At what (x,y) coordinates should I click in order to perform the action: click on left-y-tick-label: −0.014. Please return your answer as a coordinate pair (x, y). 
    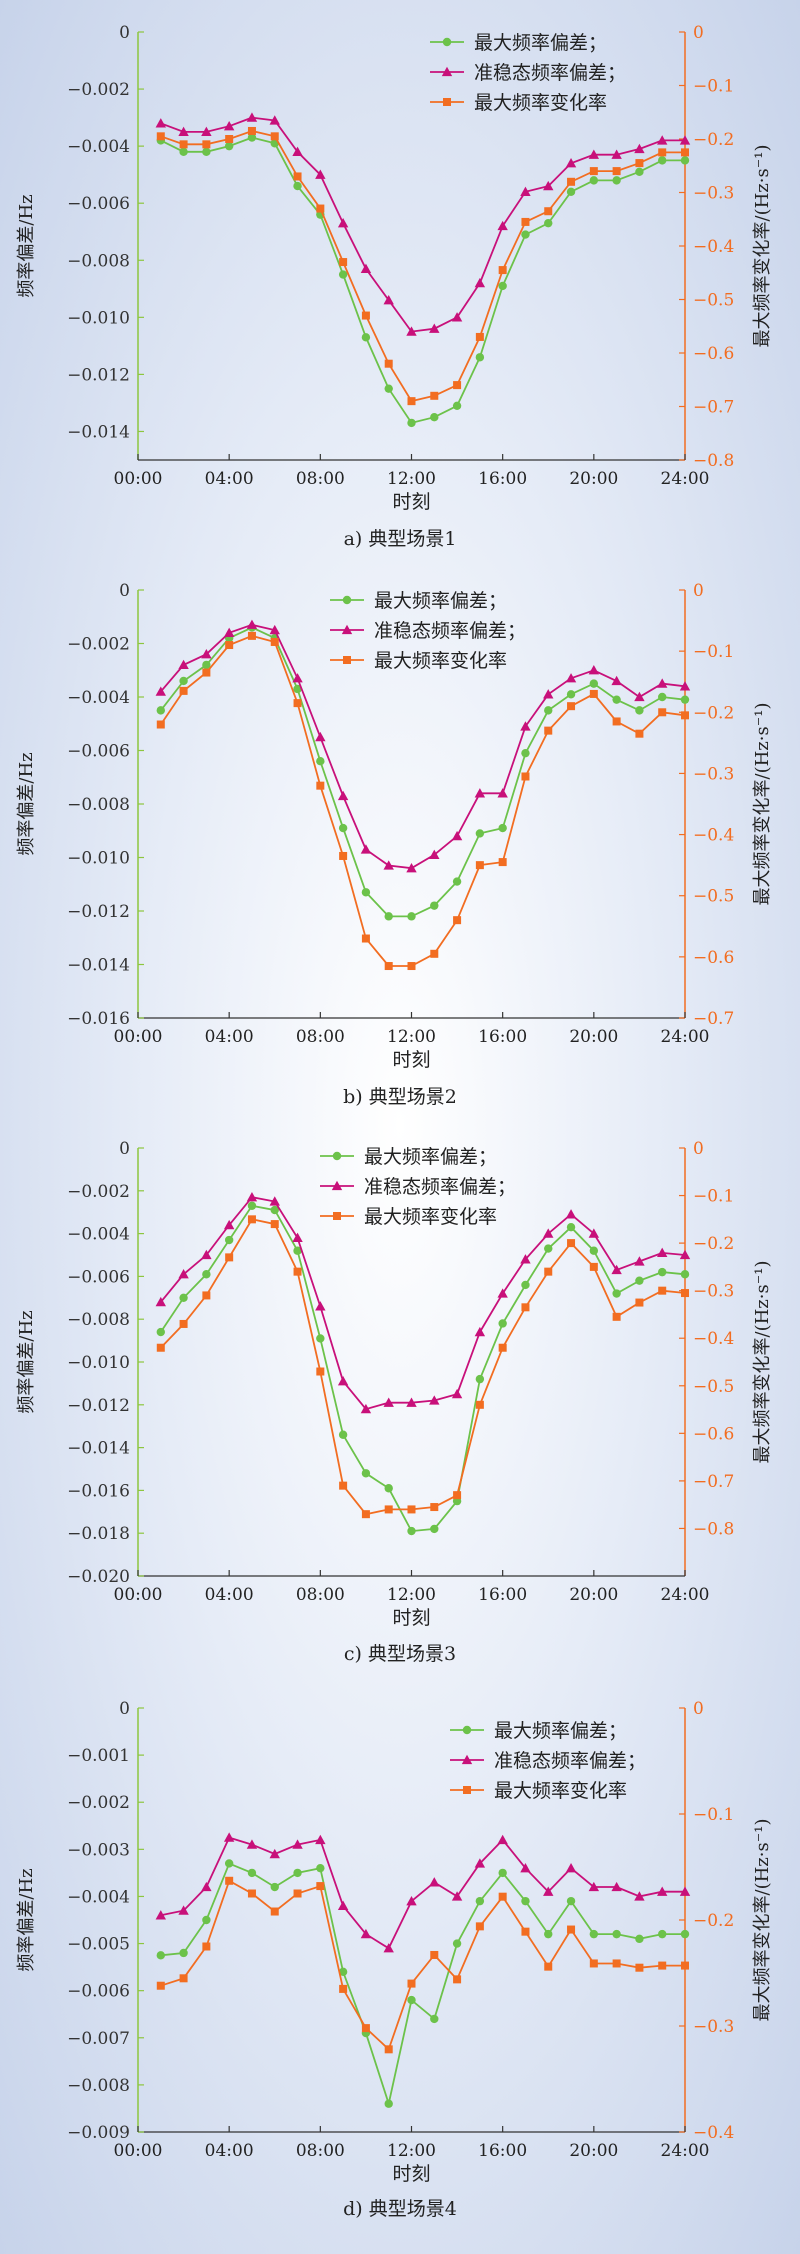
    Looking at the image, I should click on (98, 1449).